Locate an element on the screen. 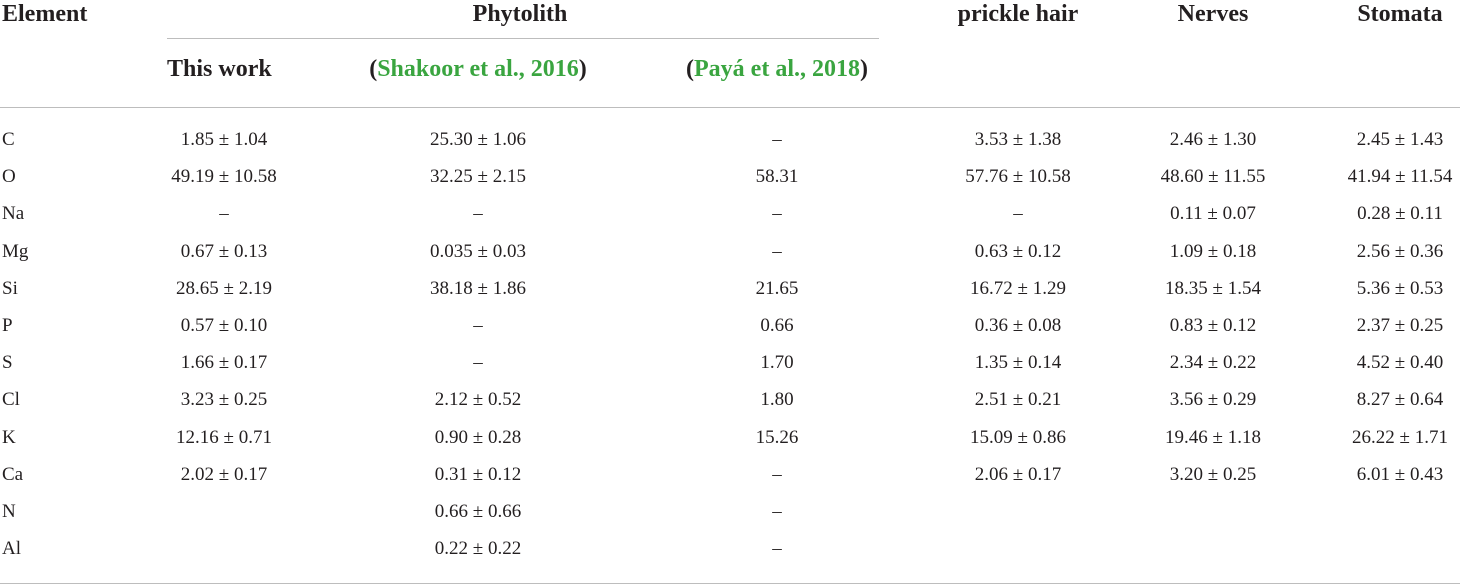 The height and width of the screenshot is (585, 1460). cell-this-work: 3.23 ± 0.25 is located at coordinates (224, 399).